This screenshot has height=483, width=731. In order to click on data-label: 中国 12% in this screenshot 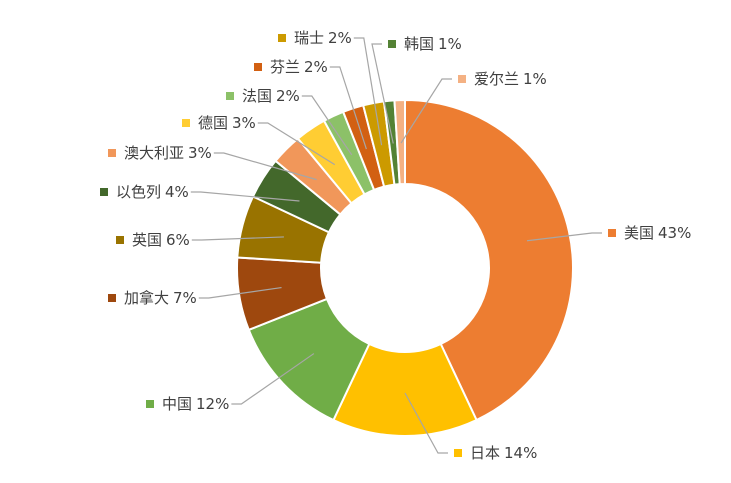, I will do `click(195, 404)`.